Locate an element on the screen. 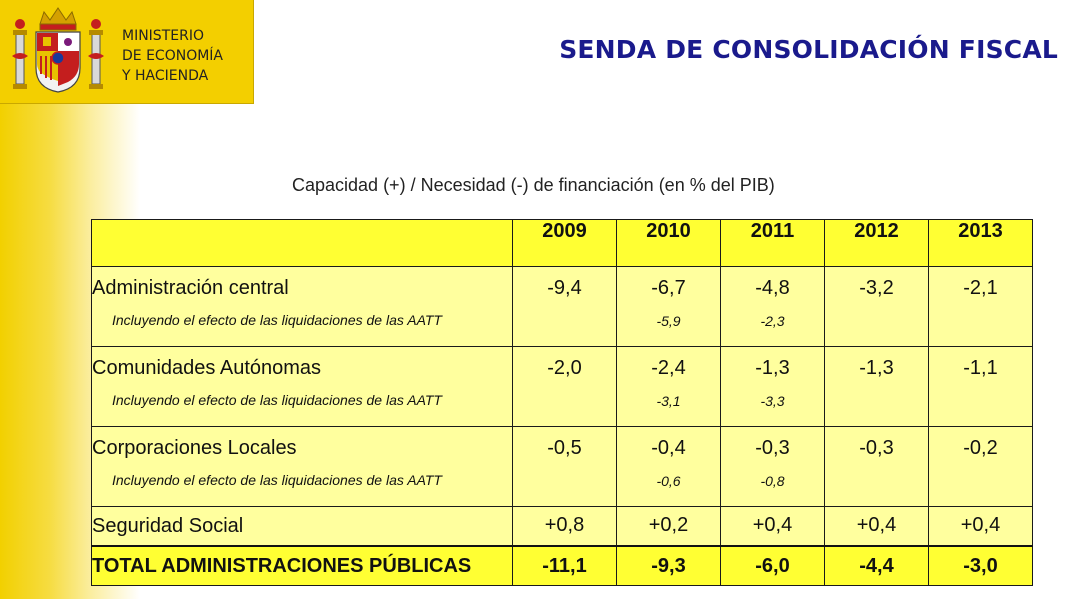 This screenshot has height=599, width=1074. note-value: -0,6 is located at coordinates (668, 481).